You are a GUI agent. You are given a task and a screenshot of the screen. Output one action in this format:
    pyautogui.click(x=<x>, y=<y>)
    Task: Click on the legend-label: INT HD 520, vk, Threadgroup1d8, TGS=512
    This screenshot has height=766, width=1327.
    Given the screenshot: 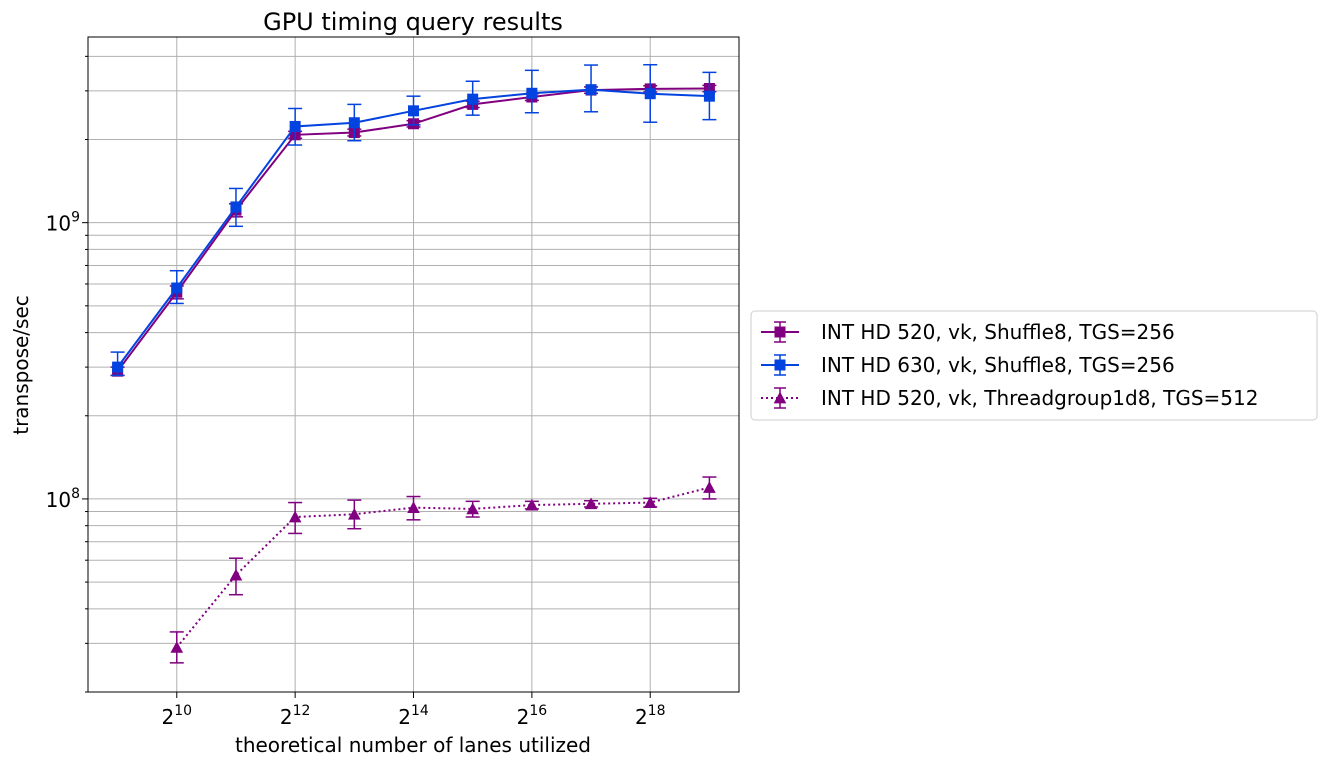 What is the action you would take?
    pyautogui.click(x=1039, y=398)
    